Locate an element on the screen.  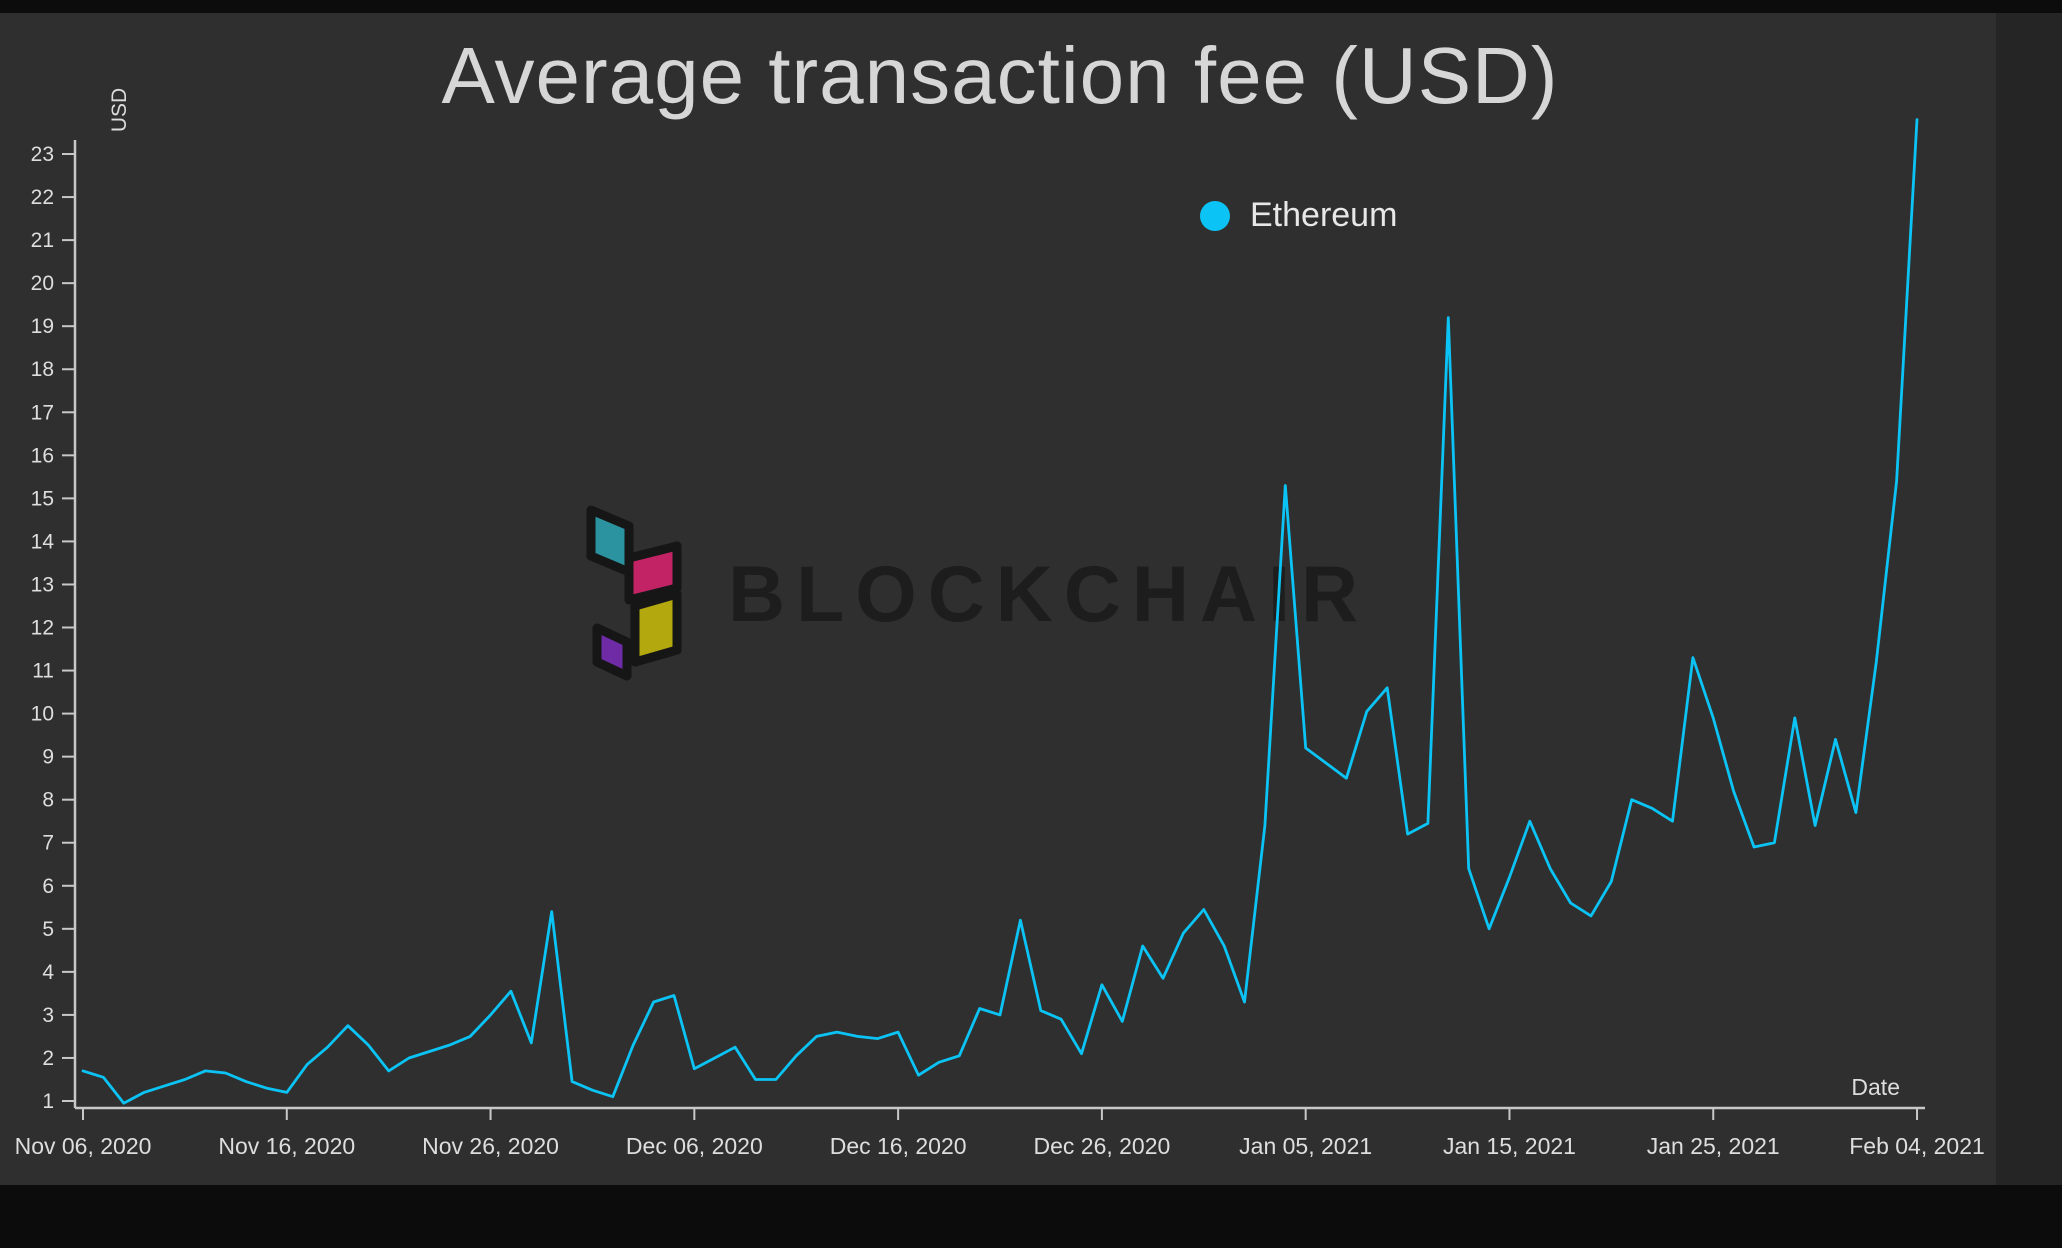
legend-label: Ethereum is located at coordinates (1324, 215).